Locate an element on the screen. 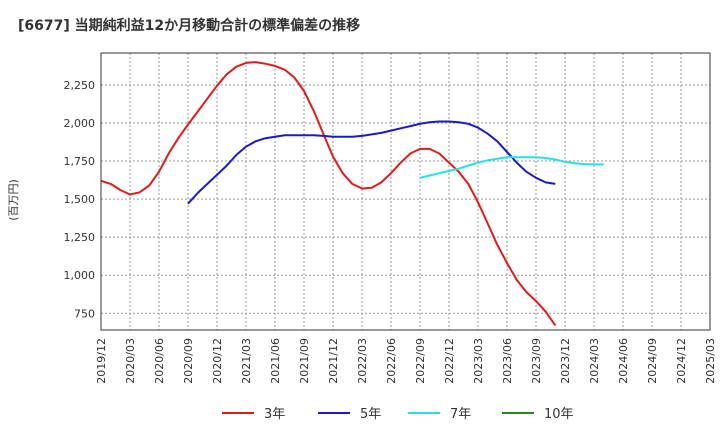 This screenshot has height=440, width=720. x-tick-label: 2020/03 is located at coordinates (130, 361).